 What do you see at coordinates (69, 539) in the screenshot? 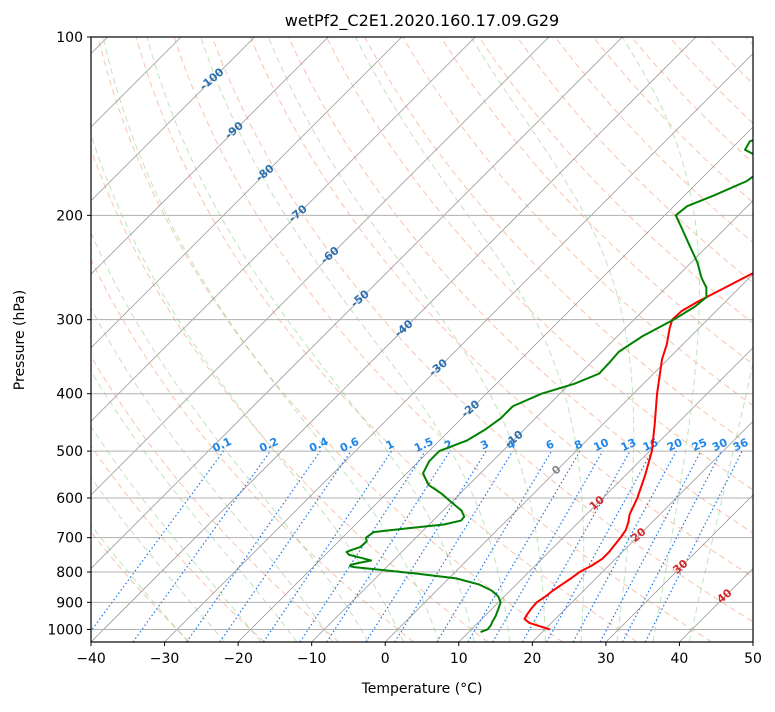
I see `y-tick-label: 700` at bounding box center [69, 539].